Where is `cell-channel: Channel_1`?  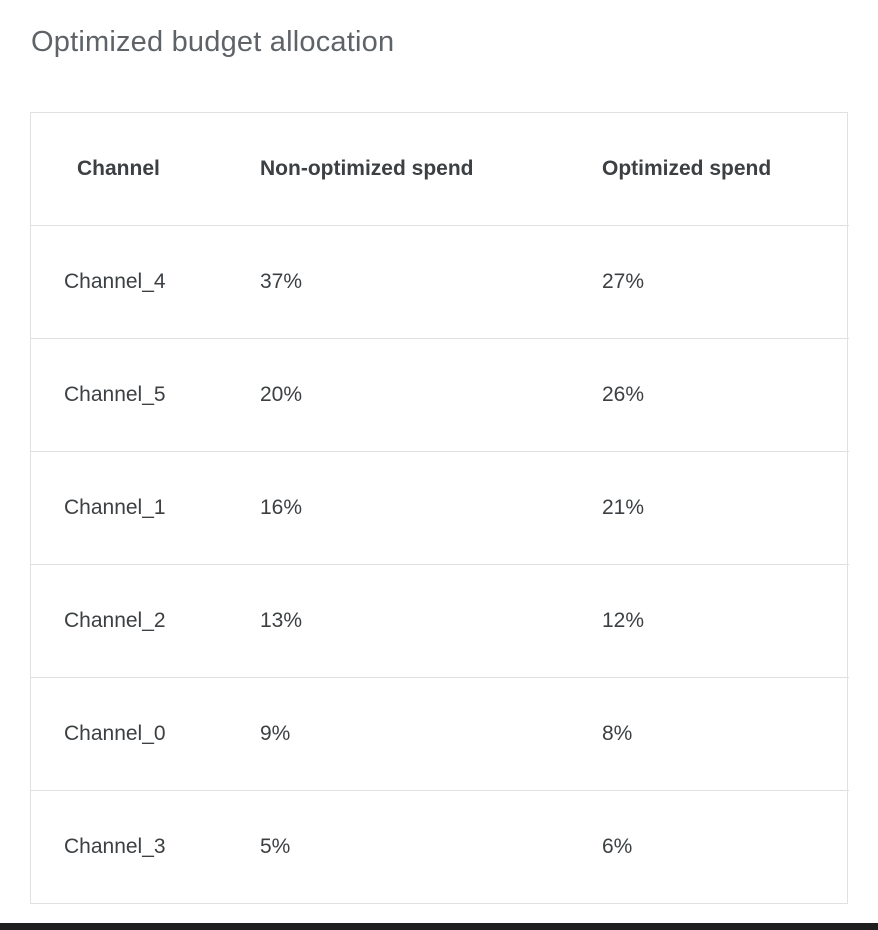
cell-channel: Channel_1 is located at coordinates (145, 508).